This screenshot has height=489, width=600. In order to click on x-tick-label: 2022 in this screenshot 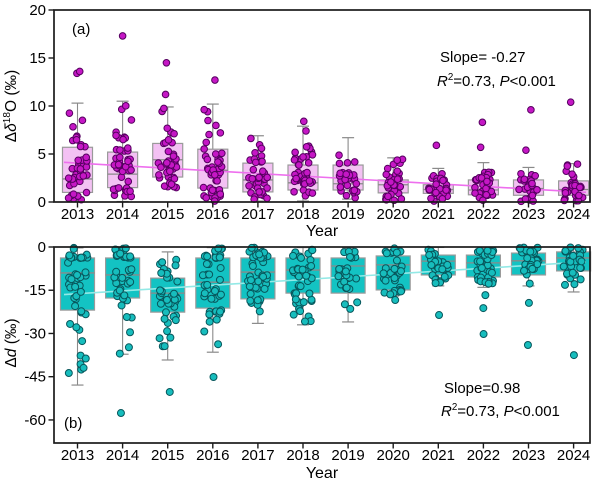, I will do `click(483, 214)`.